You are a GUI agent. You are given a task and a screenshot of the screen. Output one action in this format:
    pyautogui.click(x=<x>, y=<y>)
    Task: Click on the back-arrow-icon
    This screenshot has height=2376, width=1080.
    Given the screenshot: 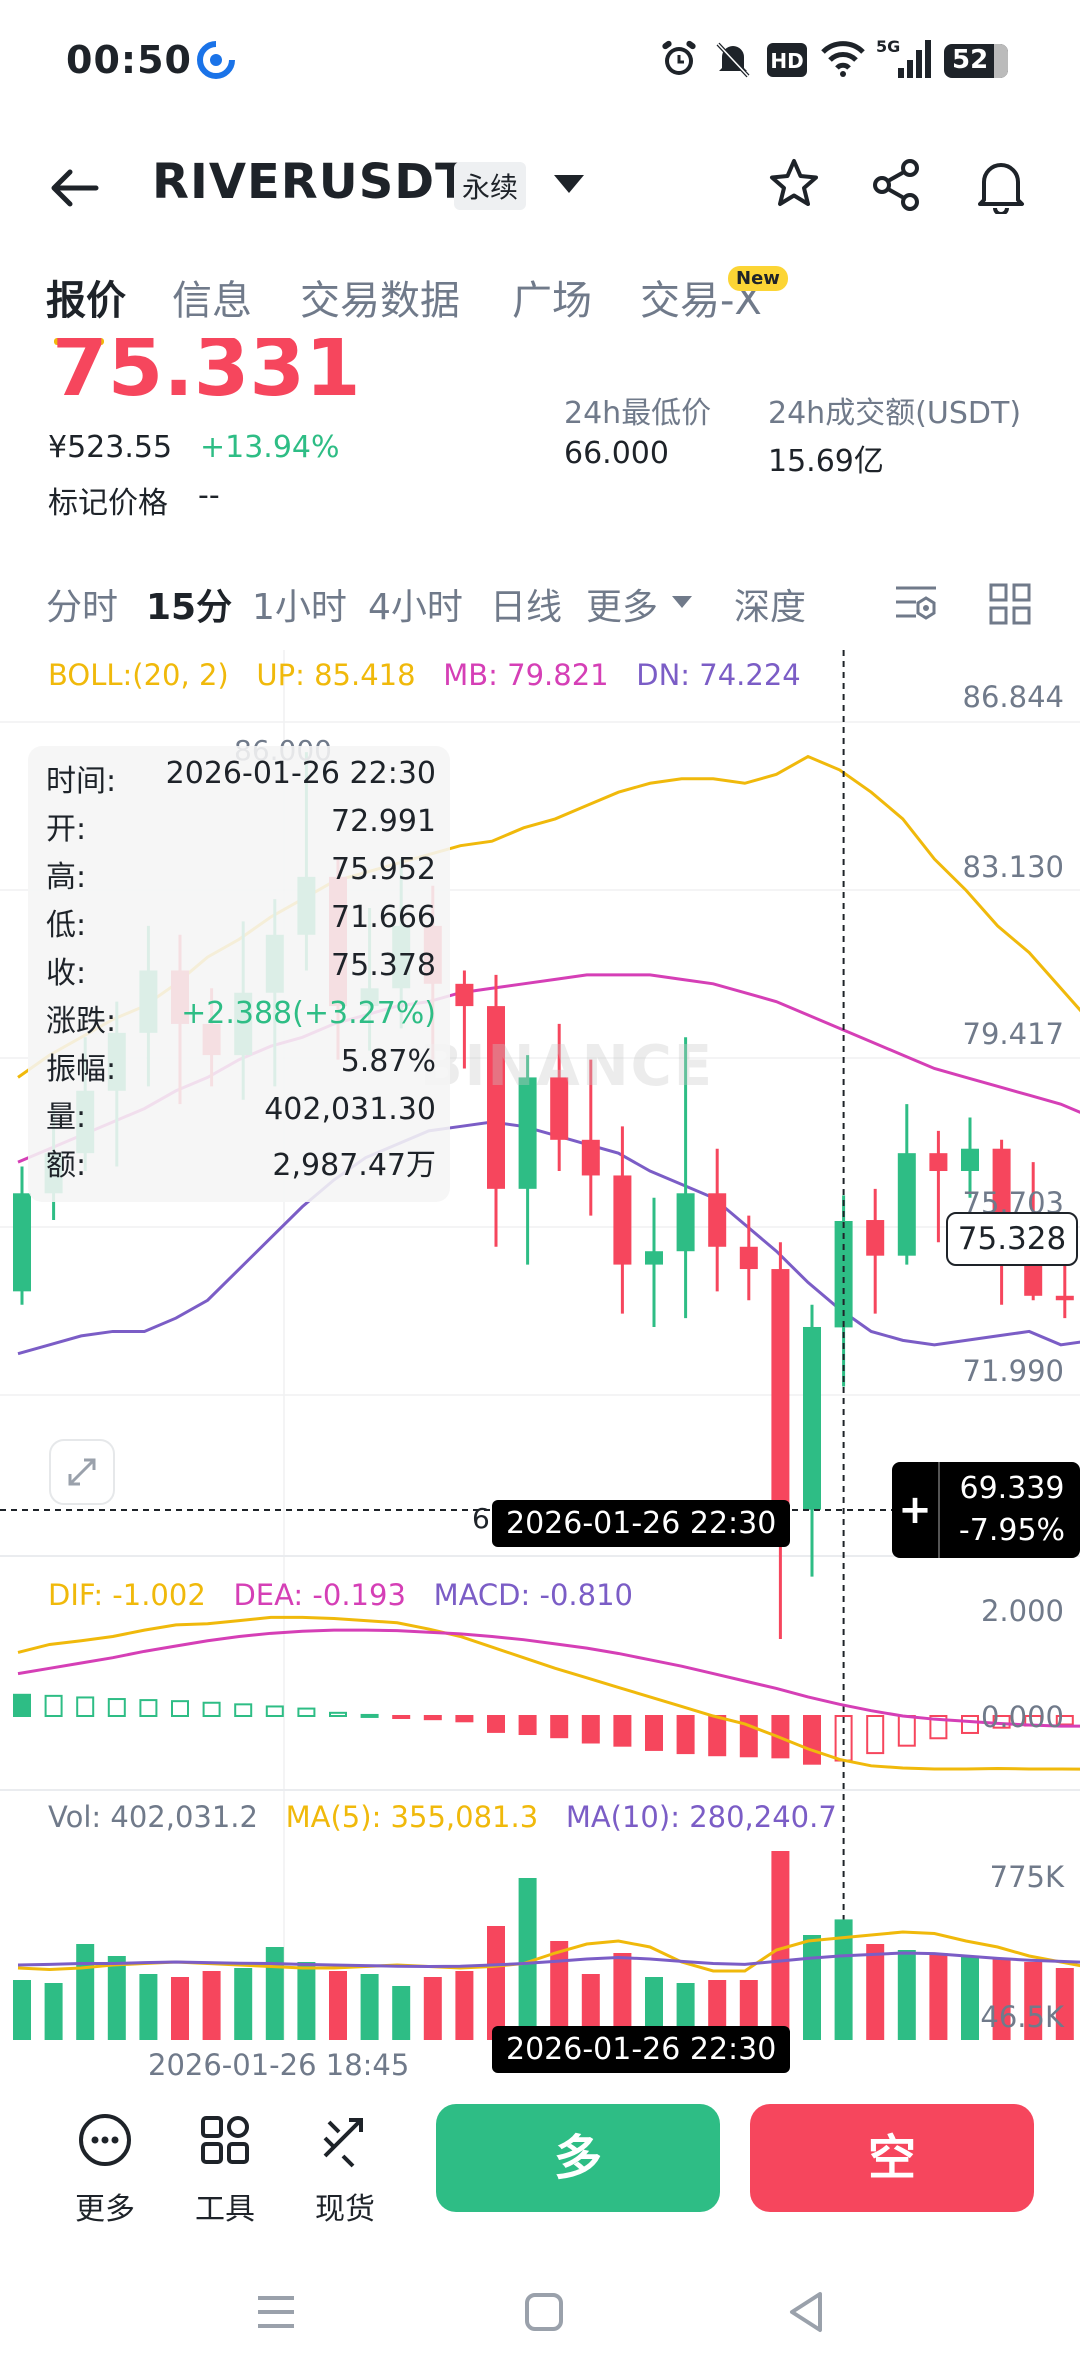 What is the action you would take?
    pyautogui.click(x=74, y=188)
    